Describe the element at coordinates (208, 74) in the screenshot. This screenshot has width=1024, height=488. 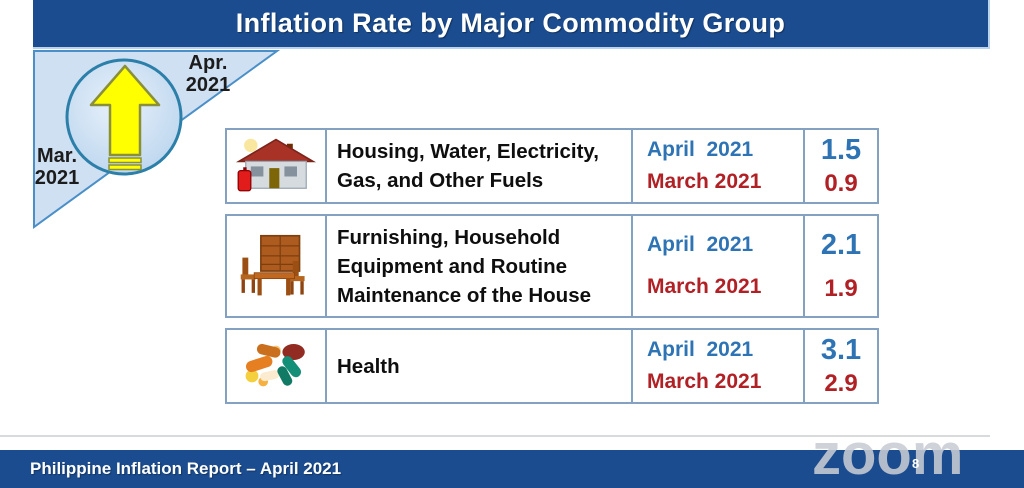
I see `trend-label-april: Apr. 2021` at that location.